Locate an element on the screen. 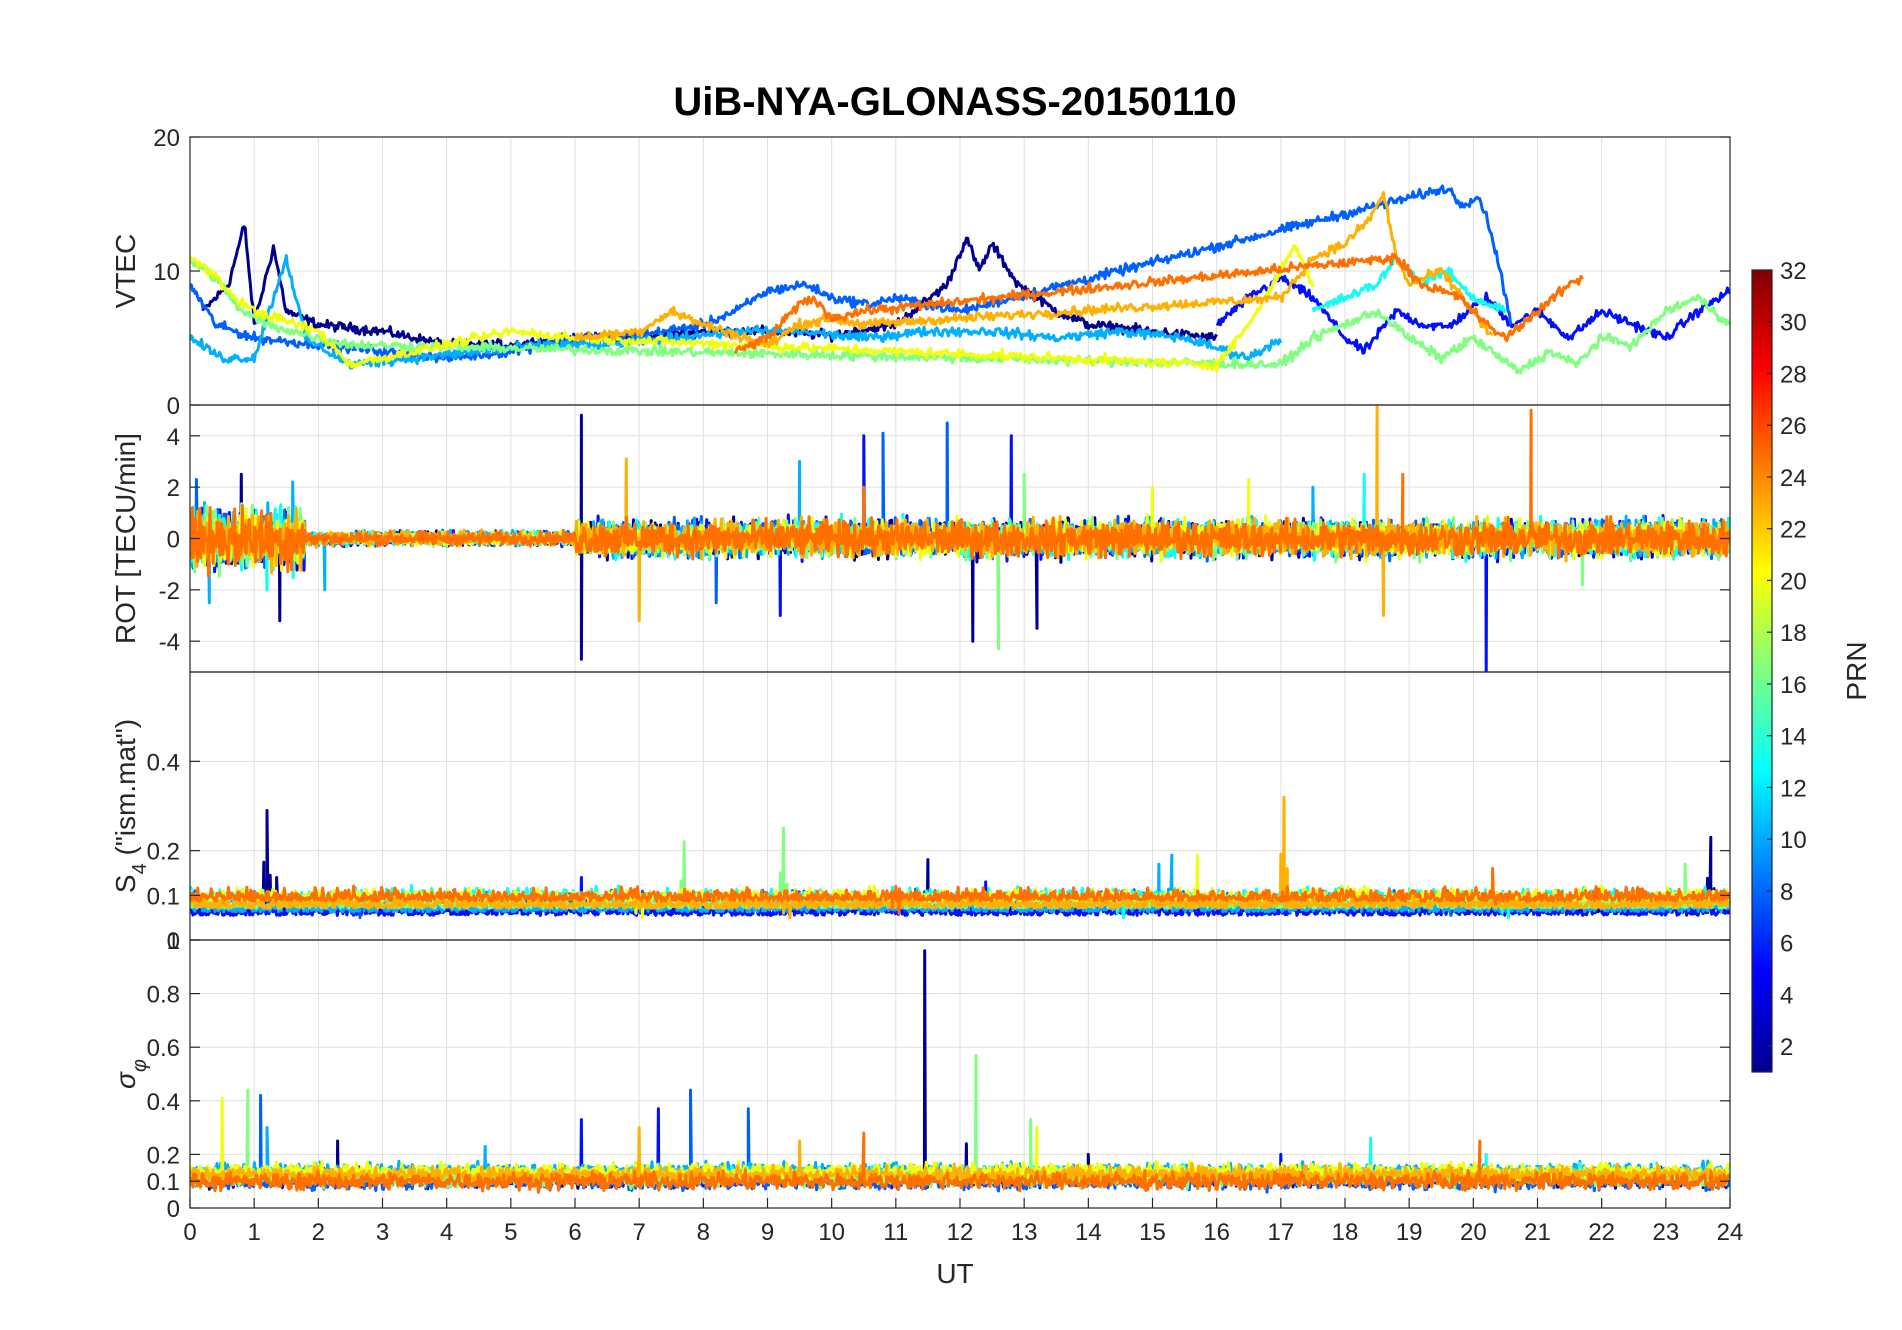  series-prn-24-vtec is located at coordinates (1158, 303).